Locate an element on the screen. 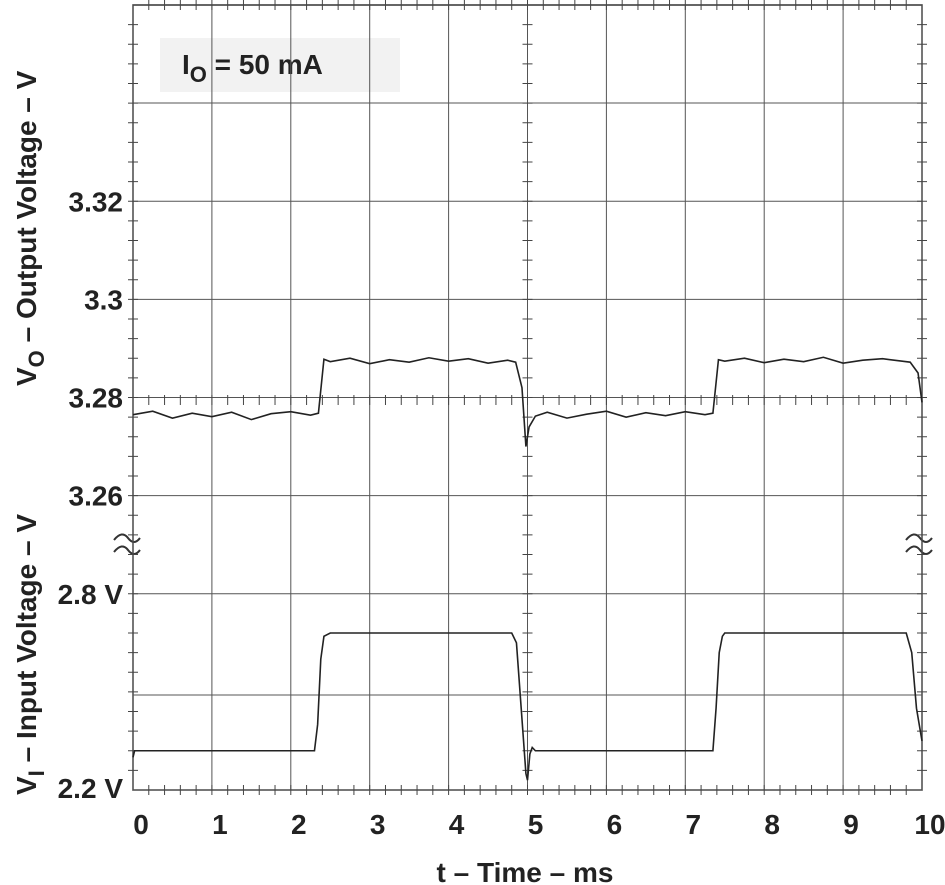 The width and height of the screenshot is (945, 885). y-tick-label: 3.28 is located at coordinates (96, 398).